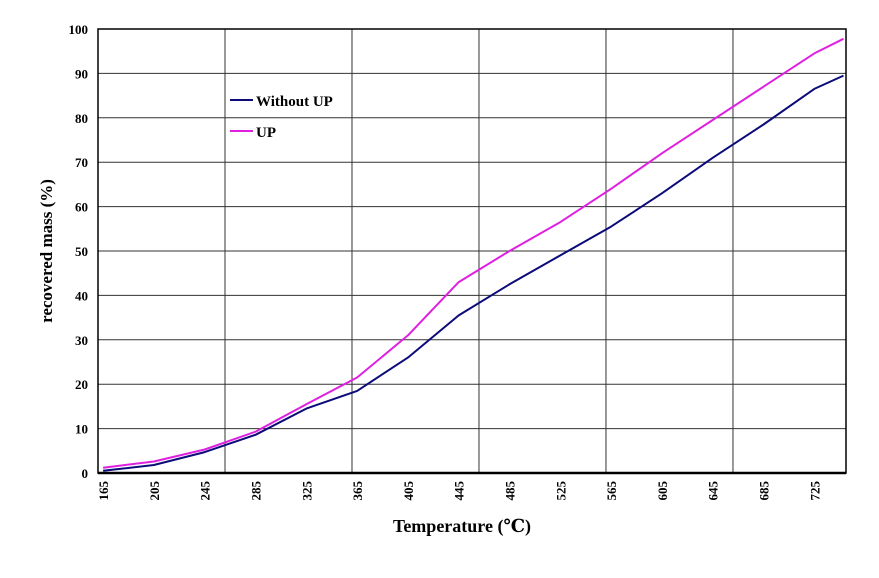 The width and height of the screenshot is (879, 578). I want to click on y-tick-label: 10, so click(81, 429).